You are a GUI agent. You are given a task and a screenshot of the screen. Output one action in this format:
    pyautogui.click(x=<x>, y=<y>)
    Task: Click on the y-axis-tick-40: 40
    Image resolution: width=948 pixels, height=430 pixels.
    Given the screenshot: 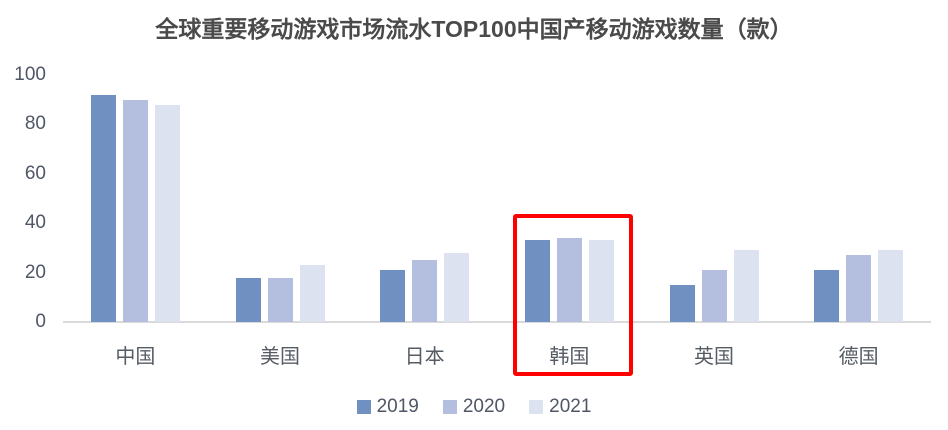 What is the action you would take?
    pyautogui.click(x=35, y=223)
    